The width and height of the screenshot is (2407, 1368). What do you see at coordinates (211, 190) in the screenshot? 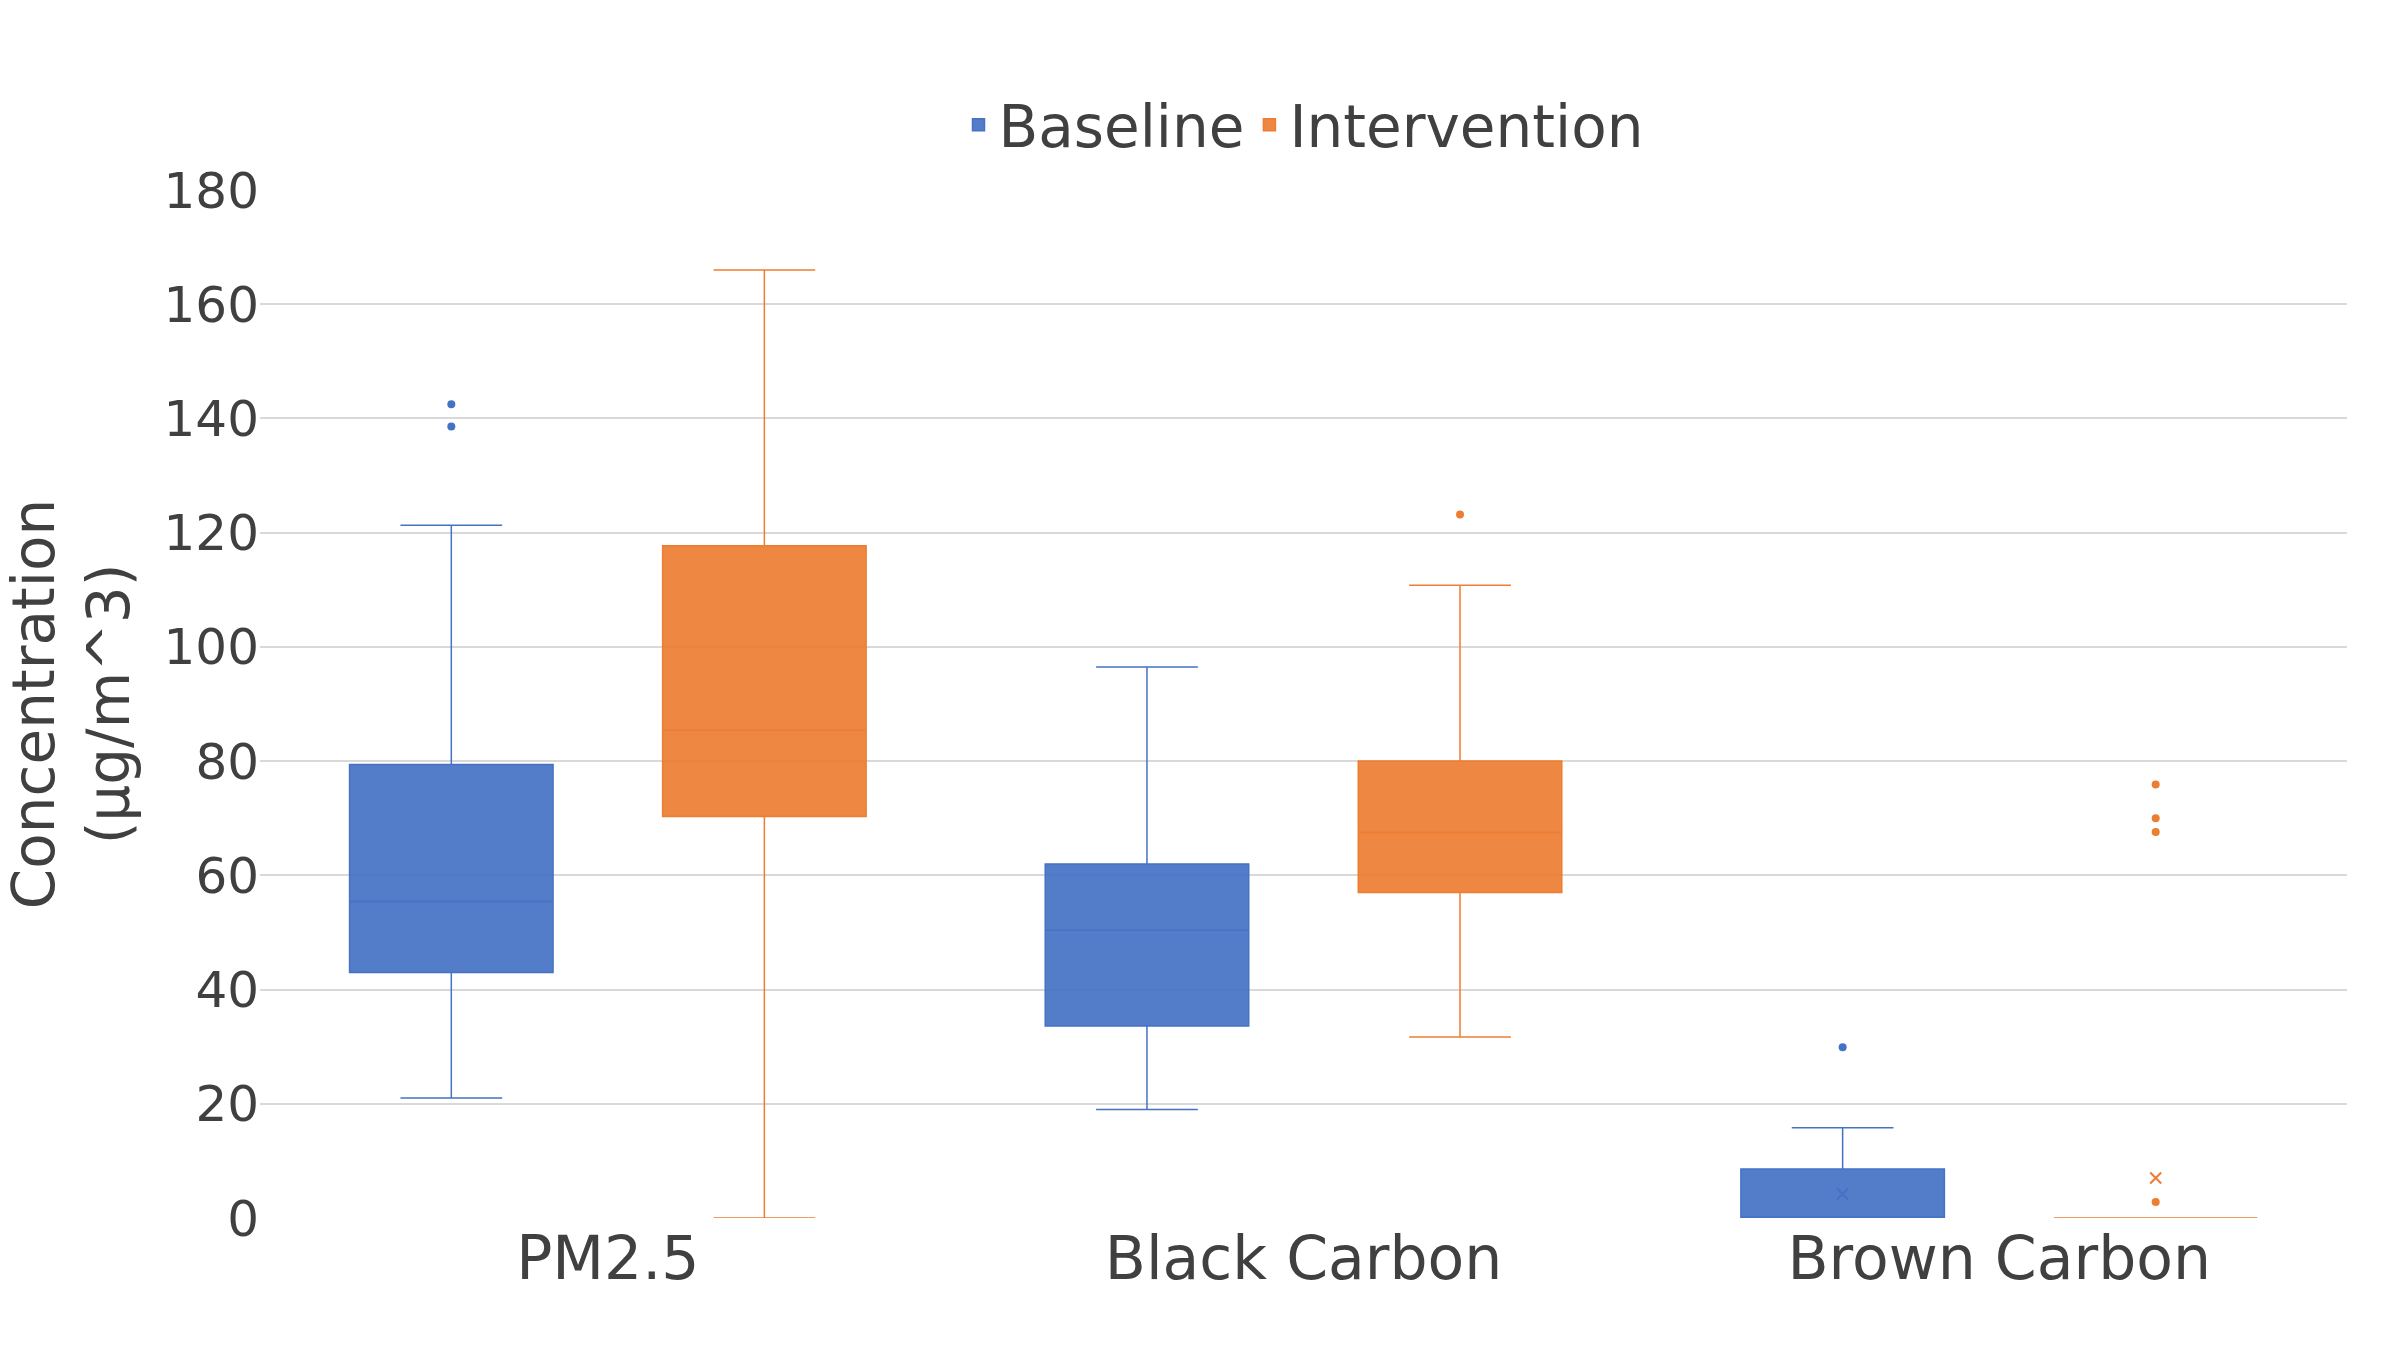
I see `y-tick-label: 180` at bounding box center [211, 190].